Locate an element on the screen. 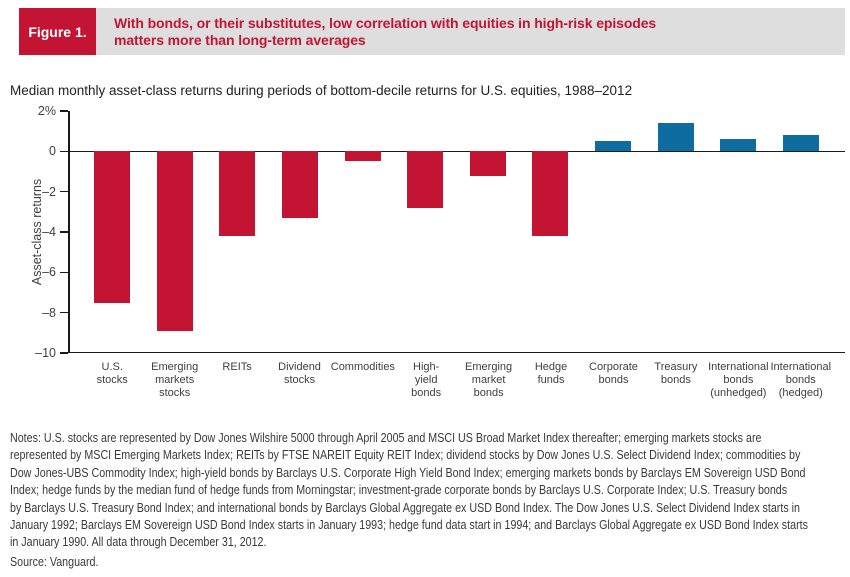 Image resolution: width=850 pixels, height=577 pixels. x-label-line: Corporate is located at coordinates (613, 367).